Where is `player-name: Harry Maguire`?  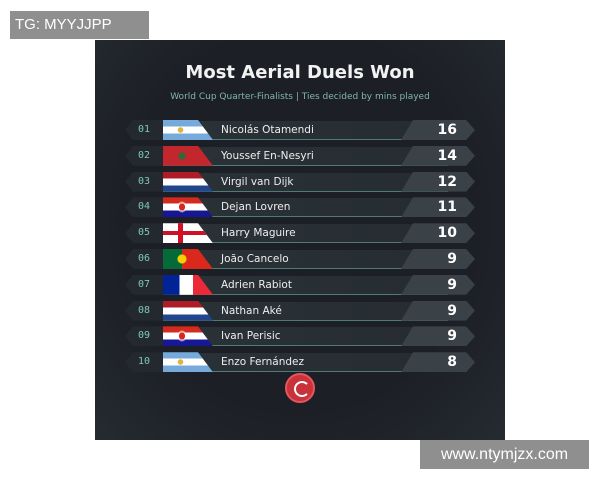
player-name: Harry Maguire is located at coordinates (258, 233).